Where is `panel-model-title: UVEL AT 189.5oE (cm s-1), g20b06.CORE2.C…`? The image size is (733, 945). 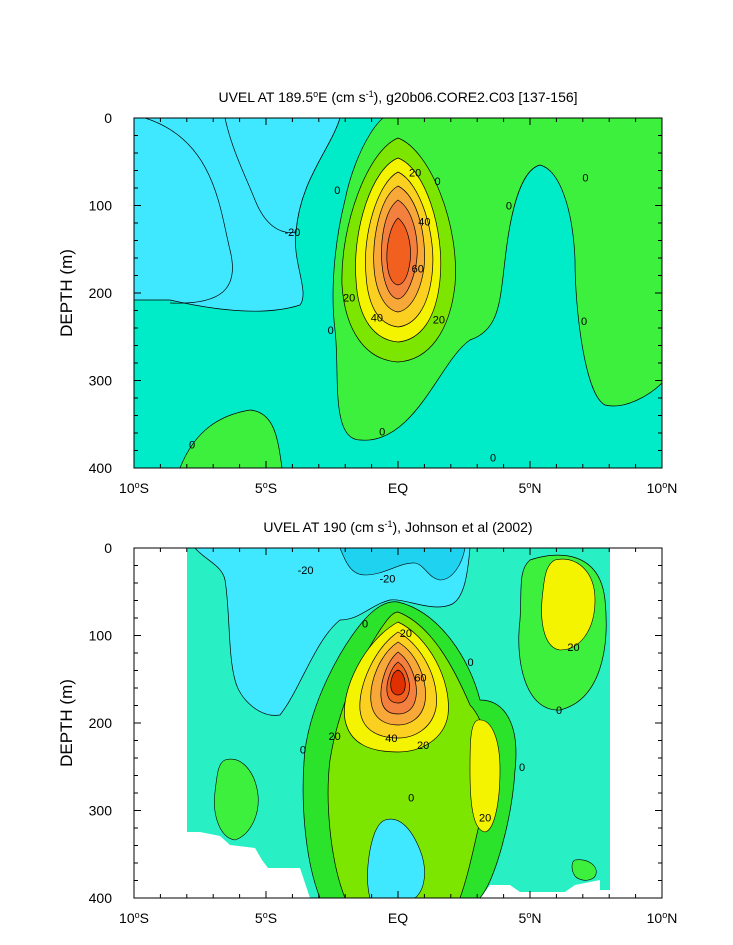 panel-model-title: UVEL AT 189.5oE (cm s-1), g20b06.CORE2.C… is located at coordinates (397, 97).